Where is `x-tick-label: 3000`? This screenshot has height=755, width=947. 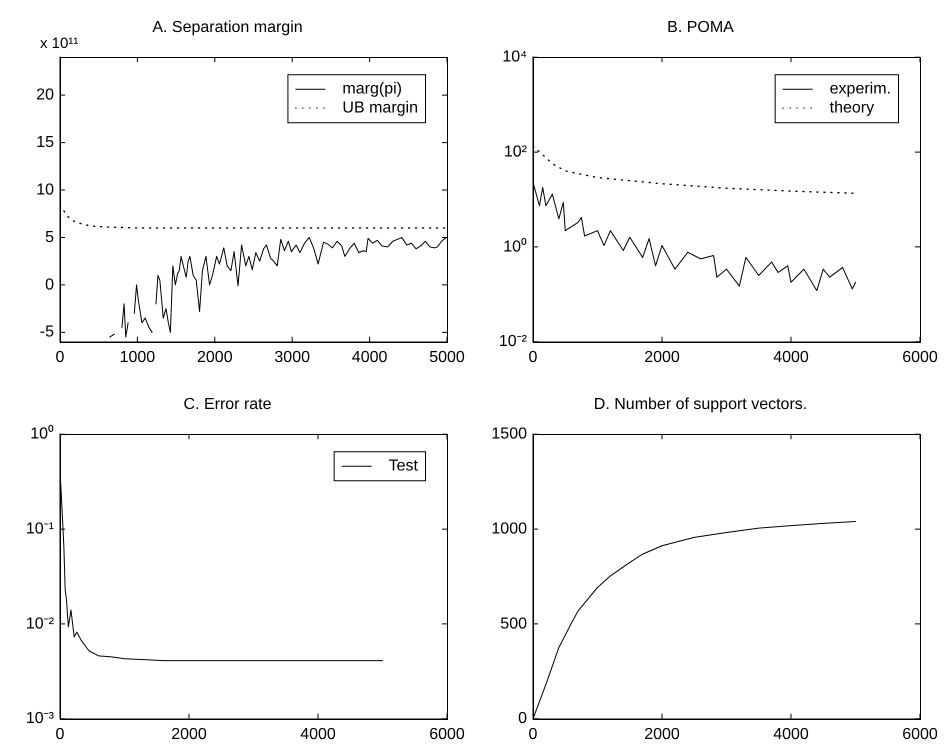 x-tick-label: 3000 is located at coordinates (292, 357).